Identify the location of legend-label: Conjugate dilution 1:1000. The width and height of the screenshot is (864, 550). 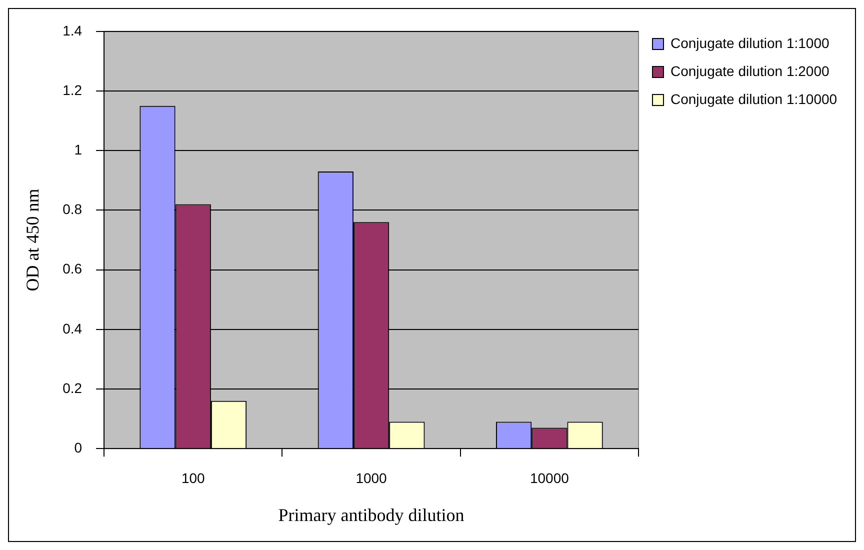
(750, 42).